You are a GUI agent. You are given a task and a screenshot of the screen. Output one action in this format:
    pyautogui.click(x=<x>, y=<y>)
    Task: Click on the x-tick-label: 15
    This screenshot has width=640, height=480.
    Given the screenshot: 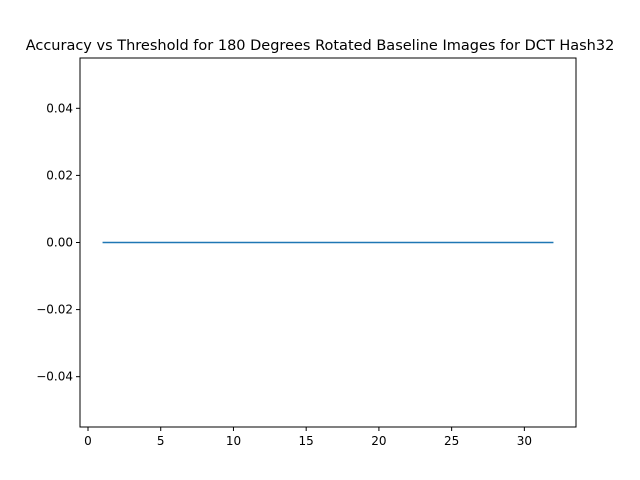 What is the action you would take?
    pyautogui.click(x=306, y=441)
    